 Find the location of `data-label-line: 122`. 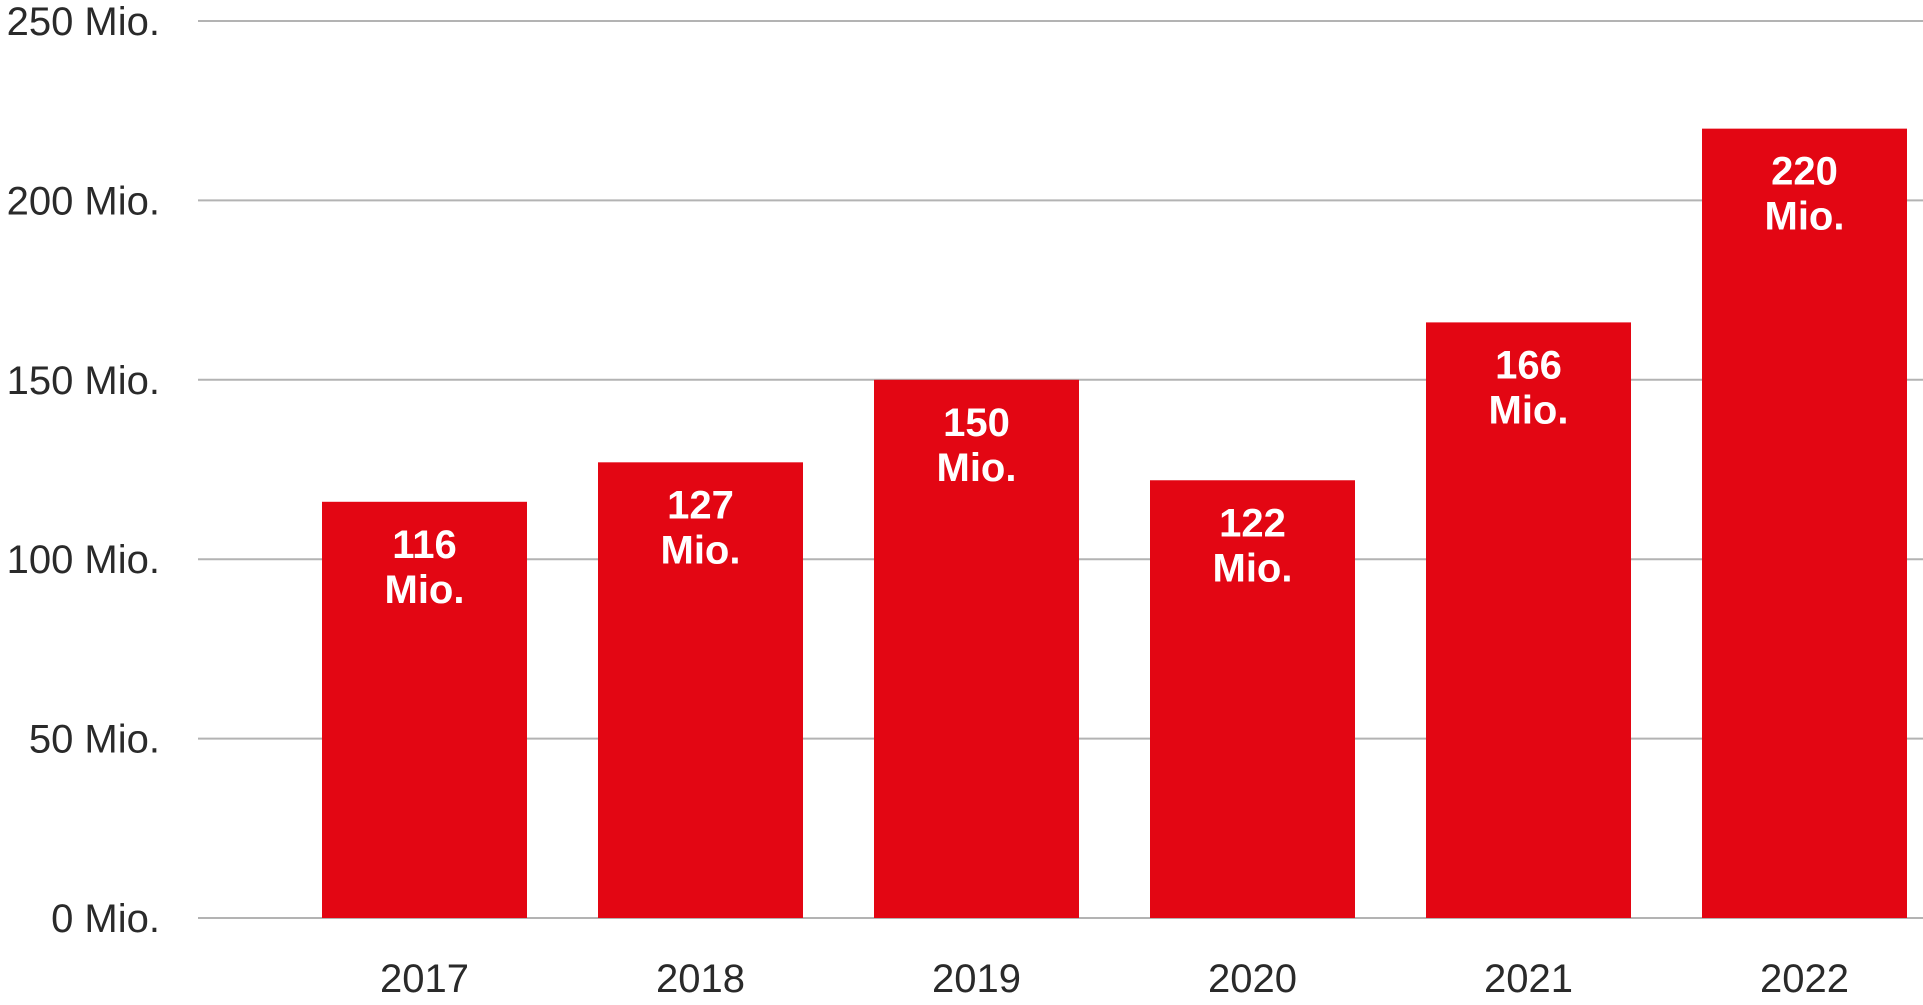

data-label-line: 122 is located at coordinates (1252, 523).